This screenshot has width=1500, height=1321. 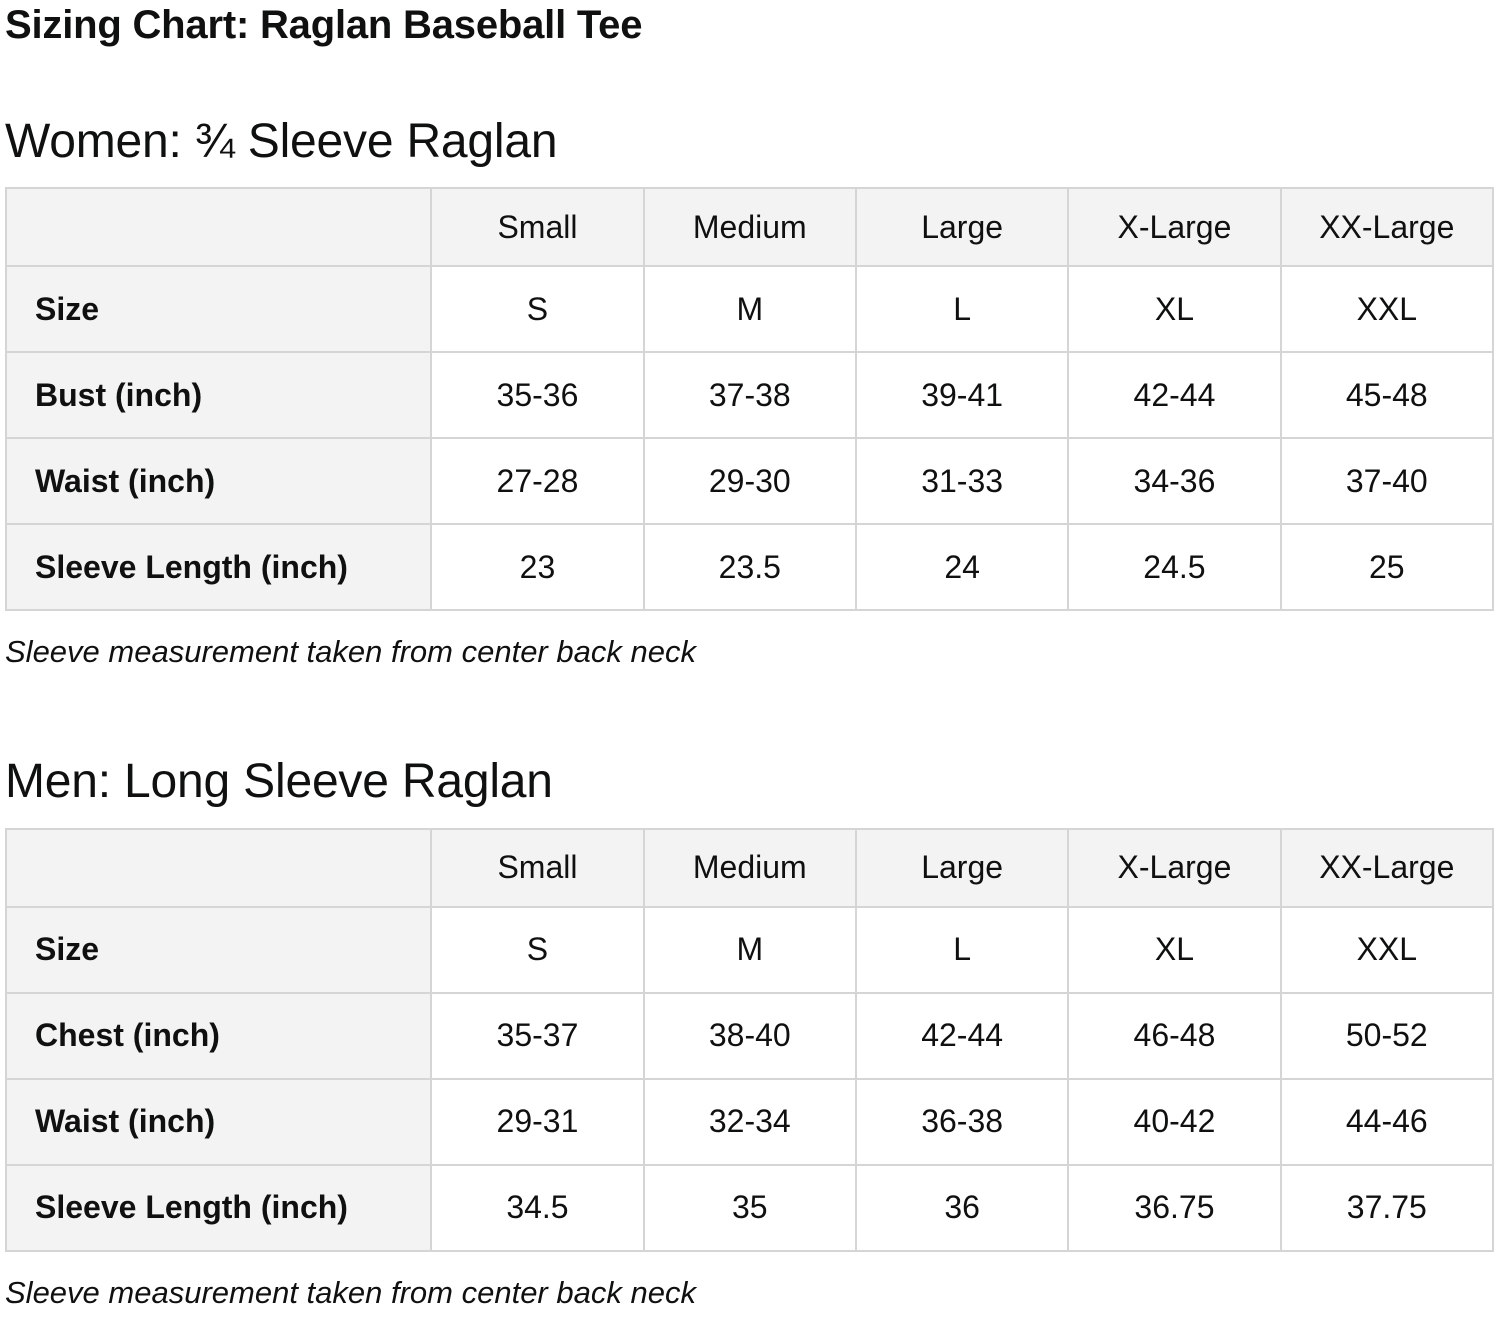 I want to click on cell: 23, so click(x=537, y=567).